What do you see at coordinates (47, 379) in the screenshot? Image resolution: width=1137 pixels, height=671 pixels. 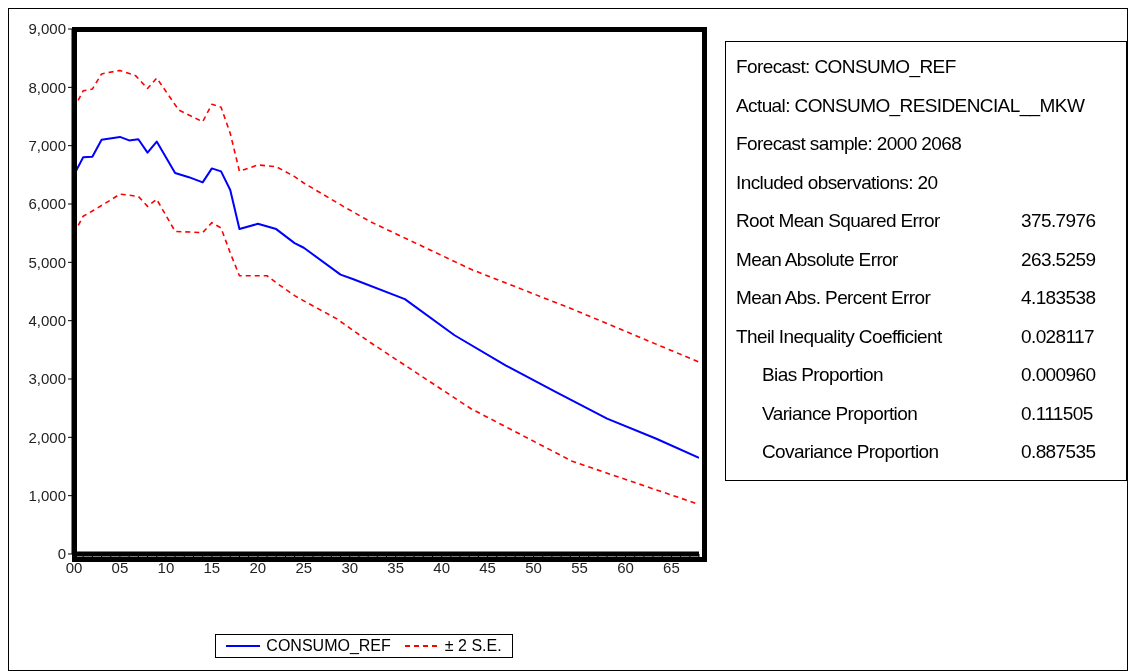 I see `y-tick-label: 3,000` at bounding box center [47, 379].